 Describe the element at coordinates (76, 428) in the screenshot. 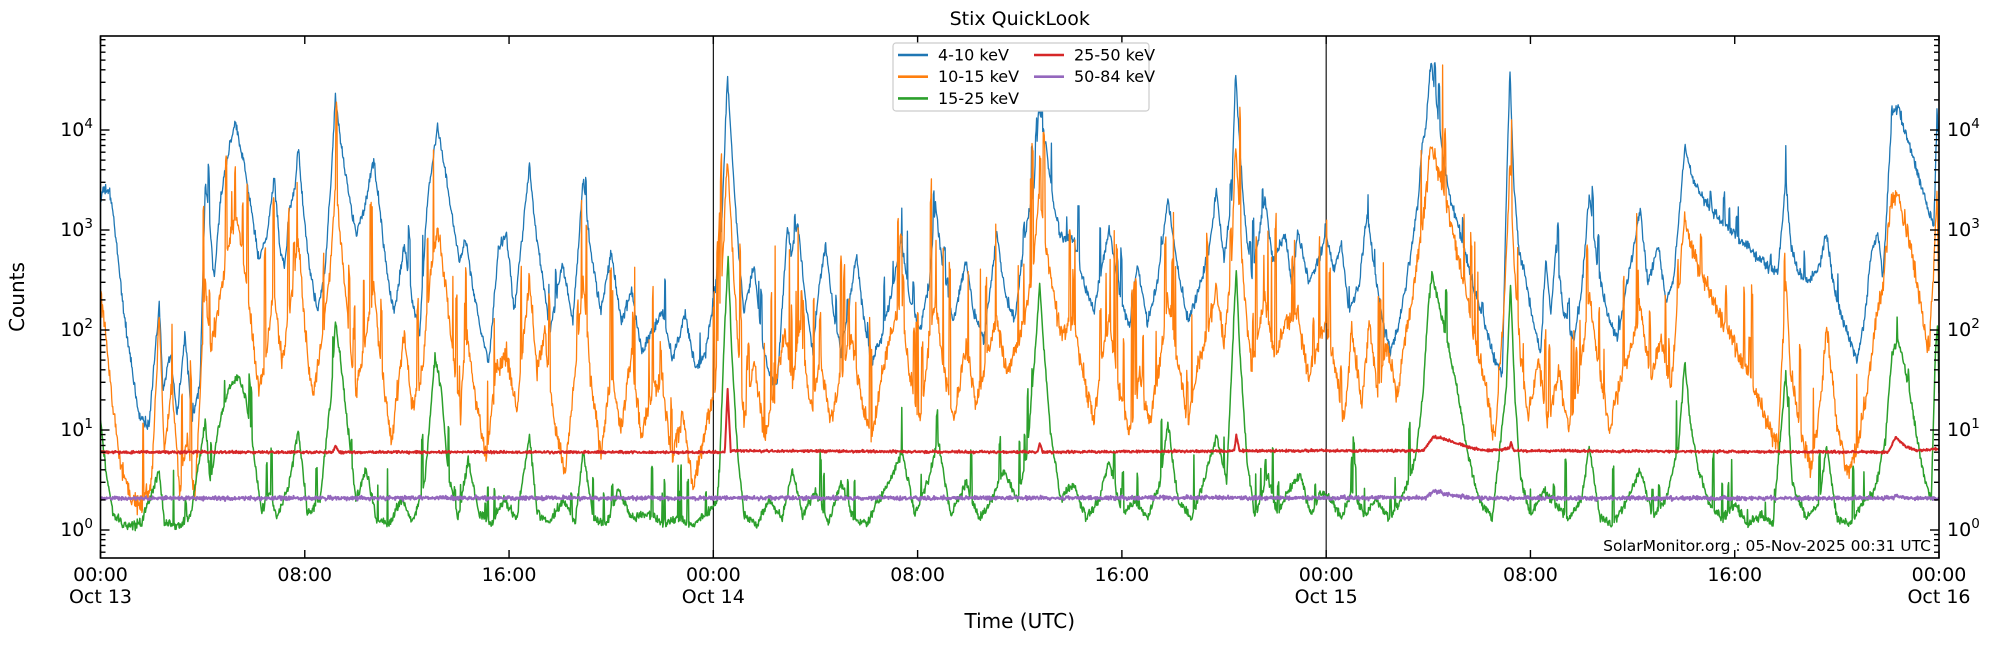

I see `y-tick-label-left: 101` at that location.